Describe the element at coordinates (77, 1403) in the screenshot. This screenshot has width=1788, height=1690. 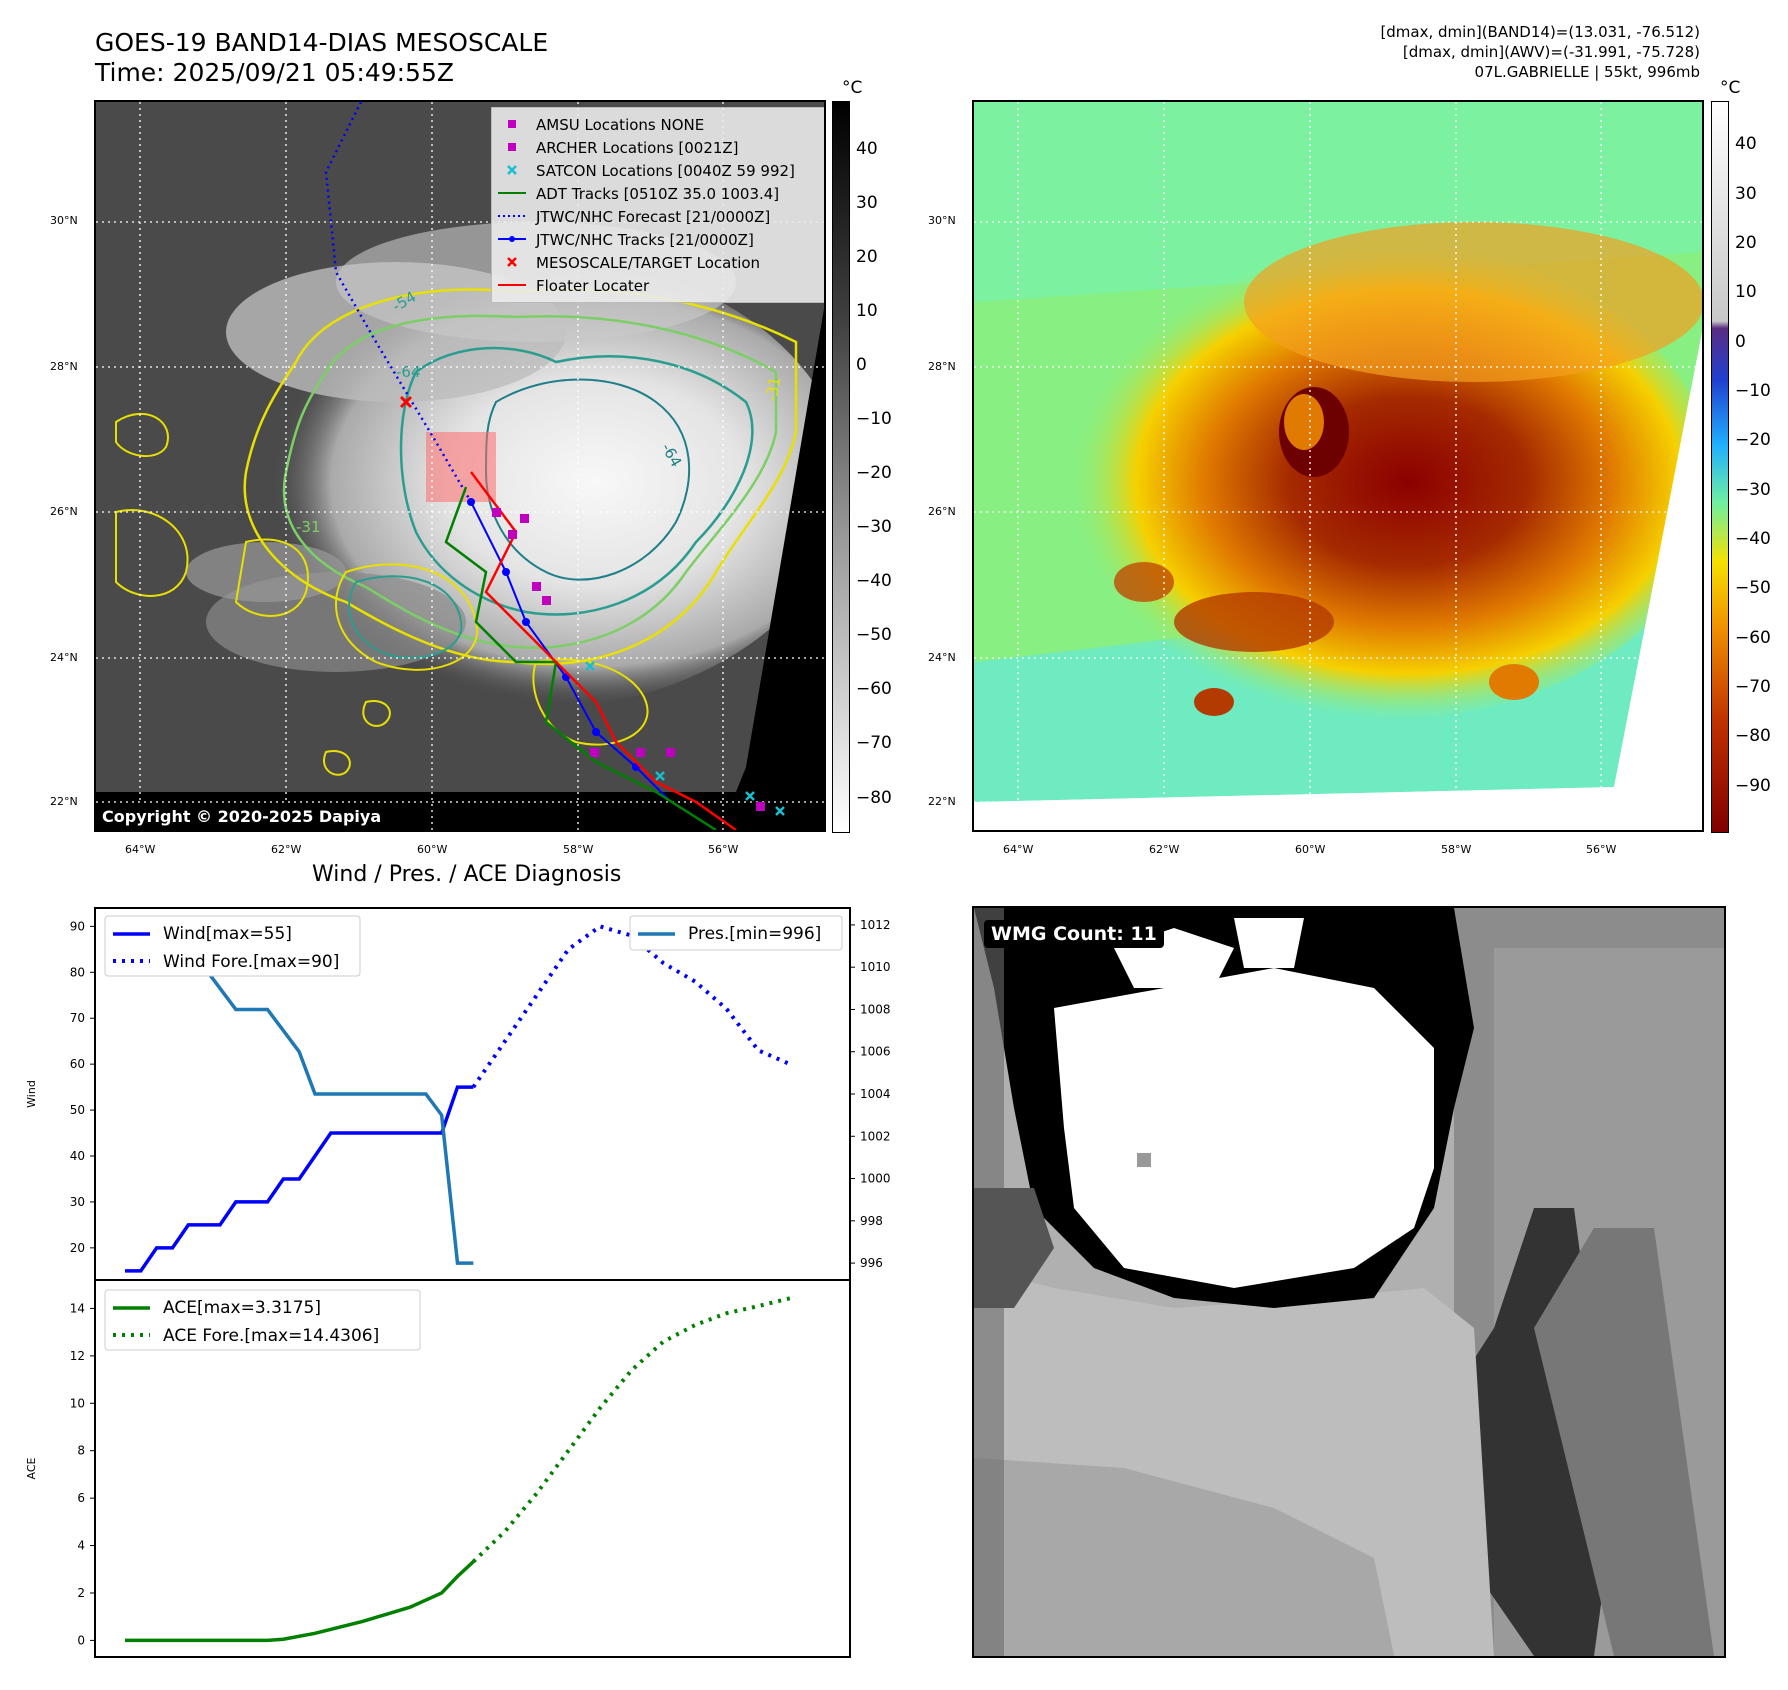
I see `ace-tick-label: 10` at that location.